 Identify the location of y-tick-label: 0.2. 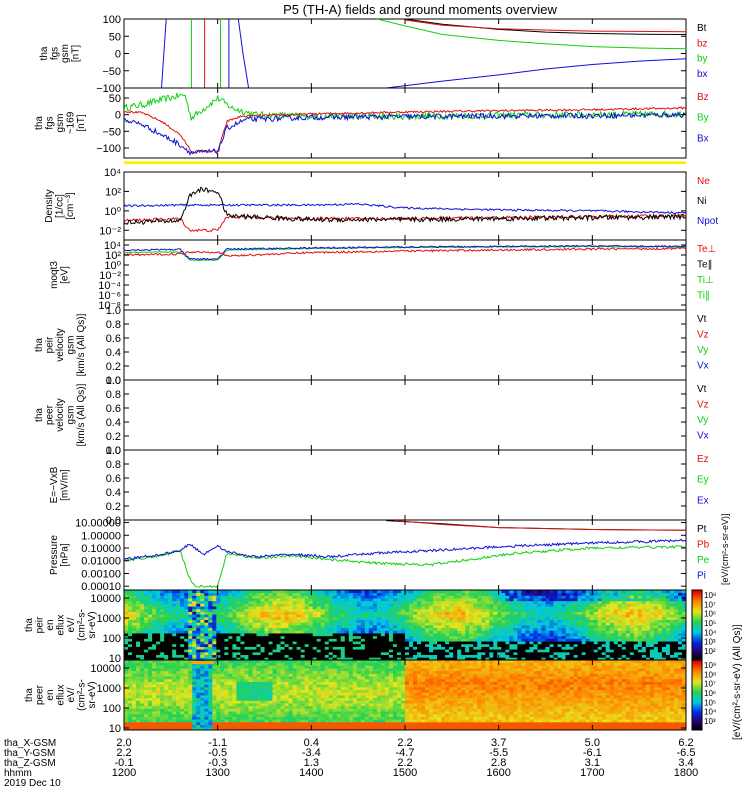
(113, 367).